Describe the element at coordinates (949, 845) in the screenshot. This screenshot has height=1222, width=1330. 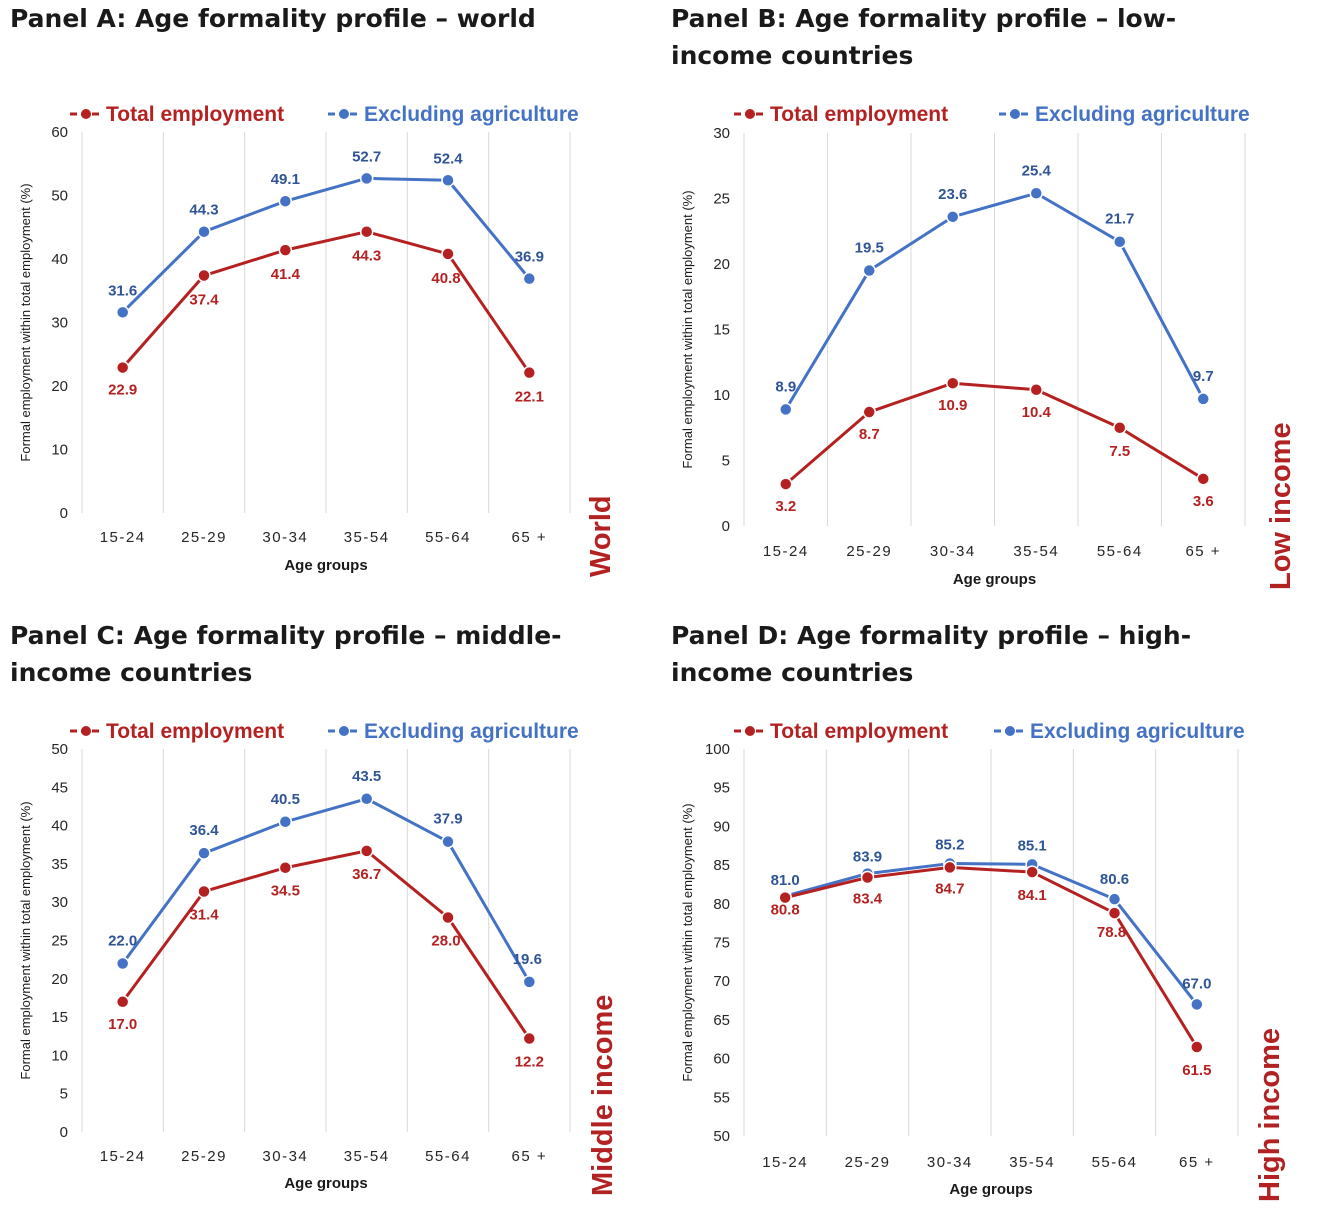
I see `data-label-excluding-agriculture: 85.2` at that location.